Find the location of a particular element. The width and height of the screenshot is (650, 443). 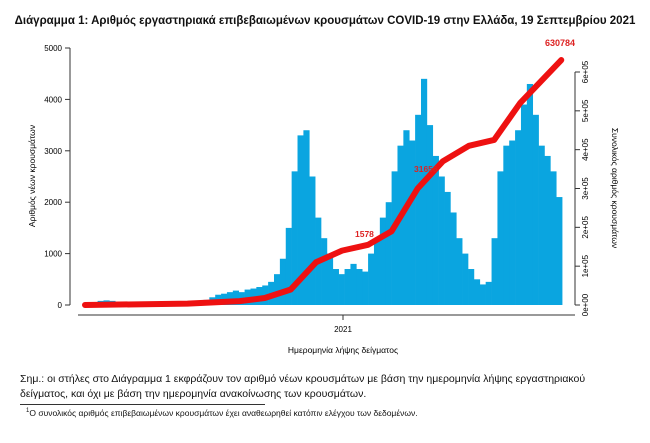

y-tick-label: 0 is located at coordinates (60, 305).